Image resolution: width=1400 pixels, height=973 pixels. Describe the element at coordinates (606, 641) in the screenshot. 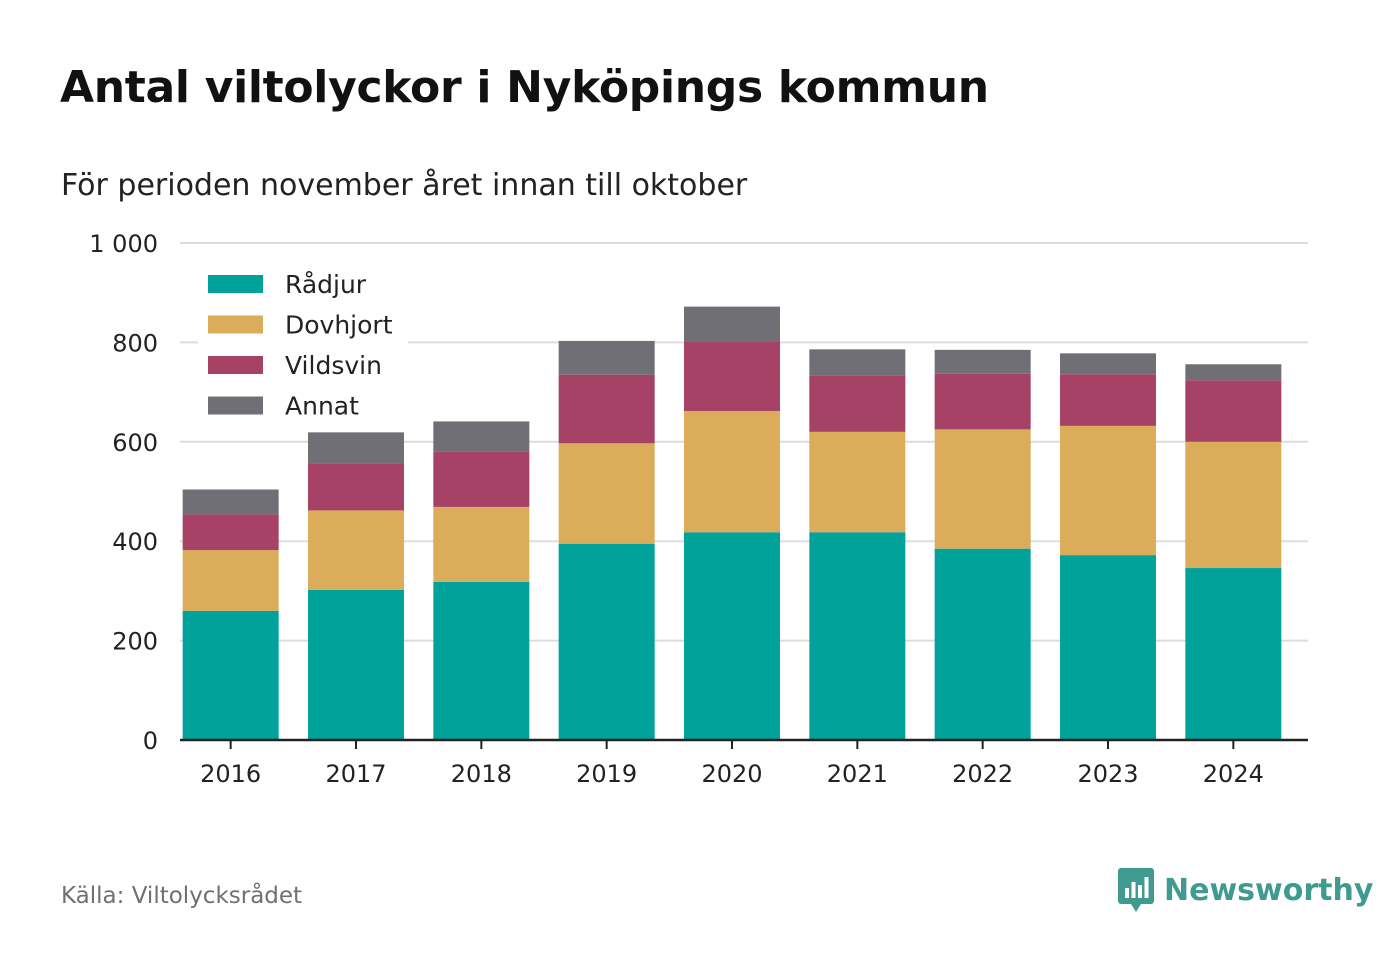

I see `bar-rådjur-2019` at that location.